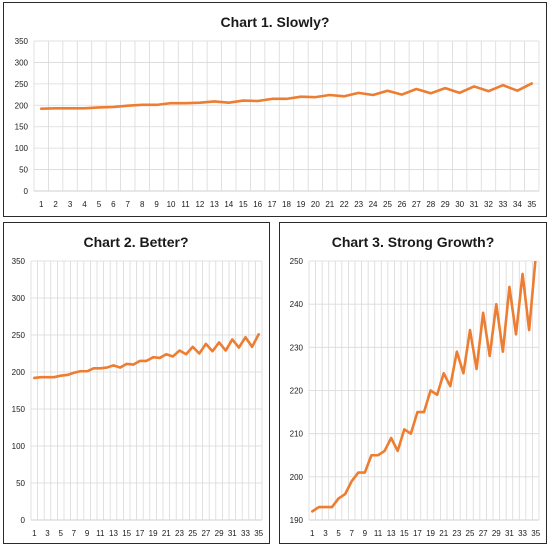 The height and width of the screenshot is (547, 550). What do you see at coordinates (22, 148) in the screenshot?
I see `chart-1-y-tick-label: 100` at bounding box center [22, 148].